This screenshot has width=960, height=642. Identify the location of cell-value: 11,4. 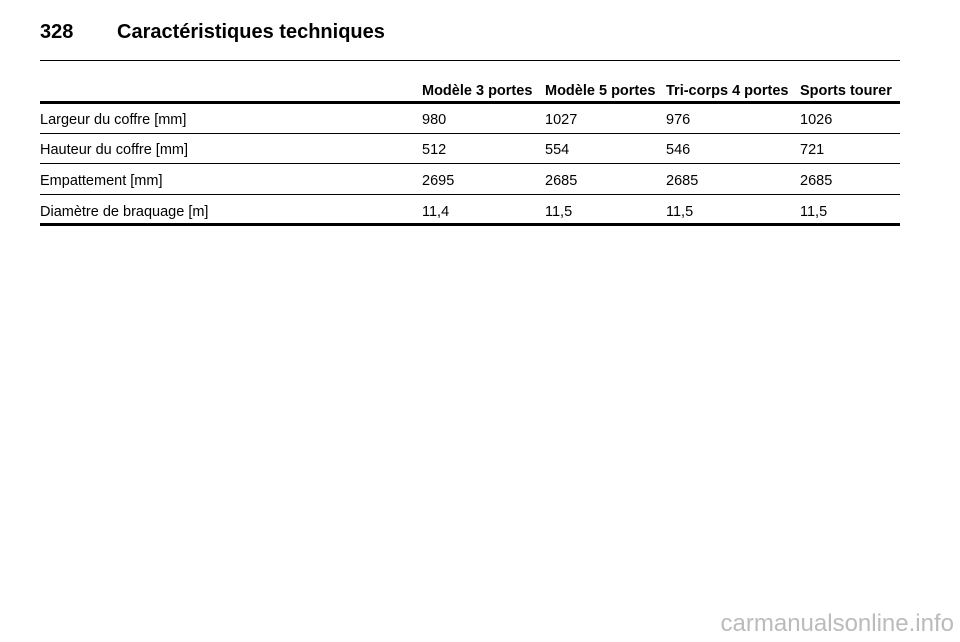
(436, 212).